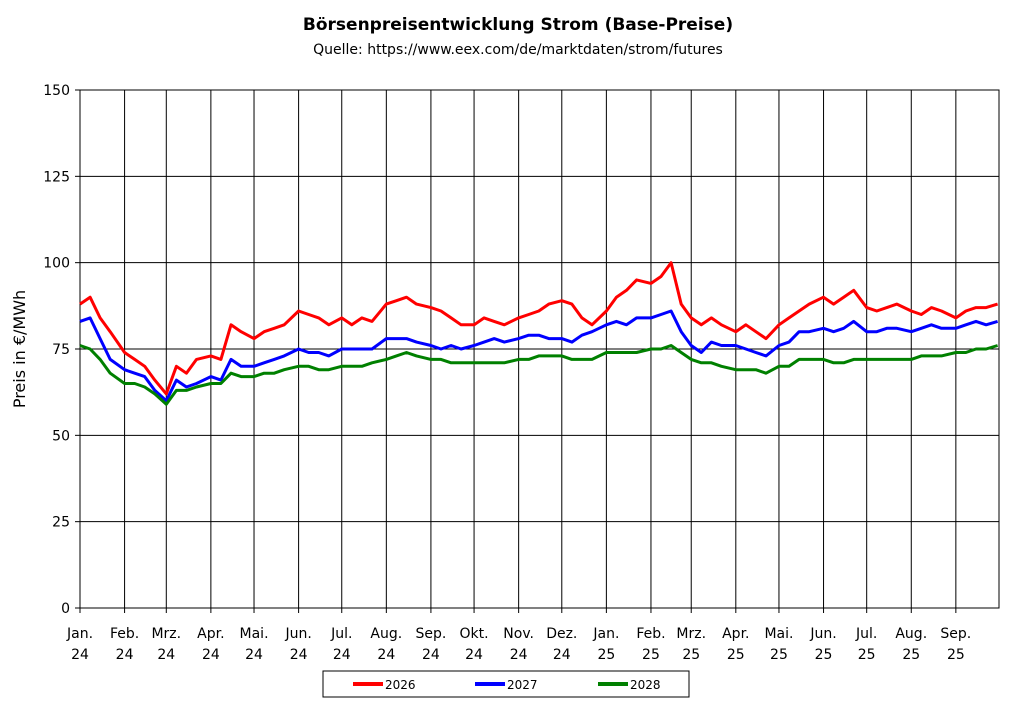 The height and width of the screenshot is (706, 1015). What do you see at coordinates (474, 634) in the screenshot?
I see `x-tick-month: Okt.` at bounding box center [474, 634].